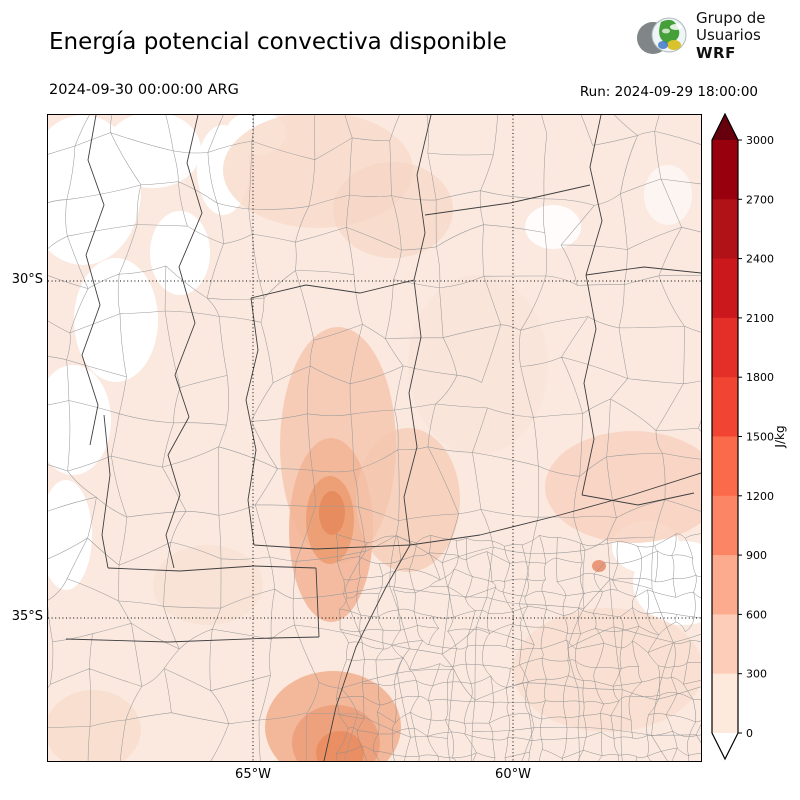  Describe the element at coordinates (749, 733) in the screenshot. I see `colorbar-tick-label: 0` at that location.